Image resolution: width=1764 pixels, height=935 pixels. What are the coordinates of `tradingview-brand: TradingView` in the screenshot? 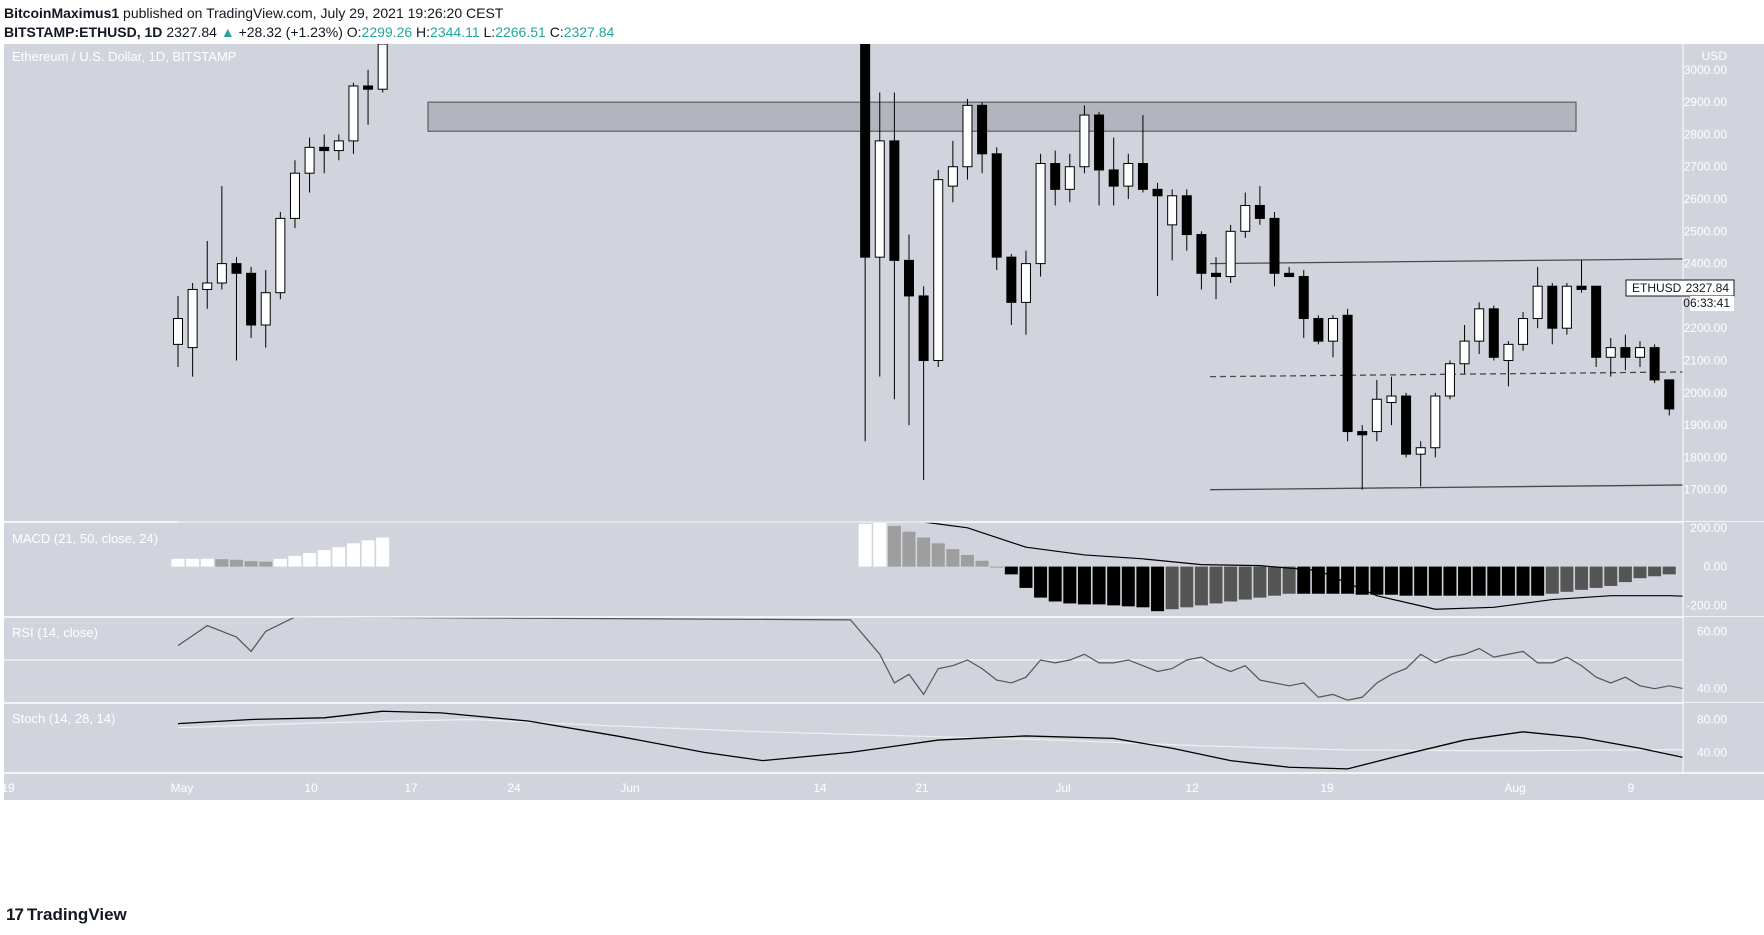 It's located at (76, 914).